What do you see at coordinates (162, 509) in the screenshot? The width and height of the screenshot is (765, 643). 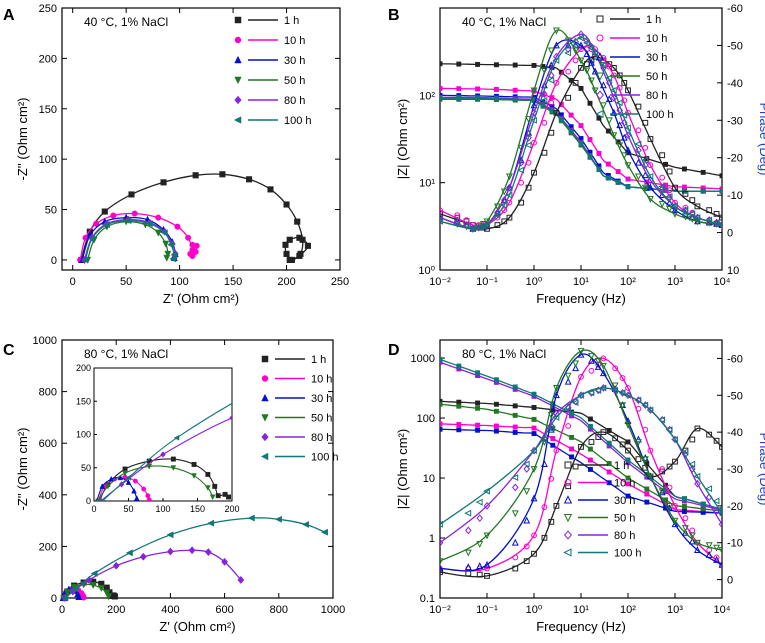 I see `inset-x-tick-label: 100` at bounding box center [162, 509].